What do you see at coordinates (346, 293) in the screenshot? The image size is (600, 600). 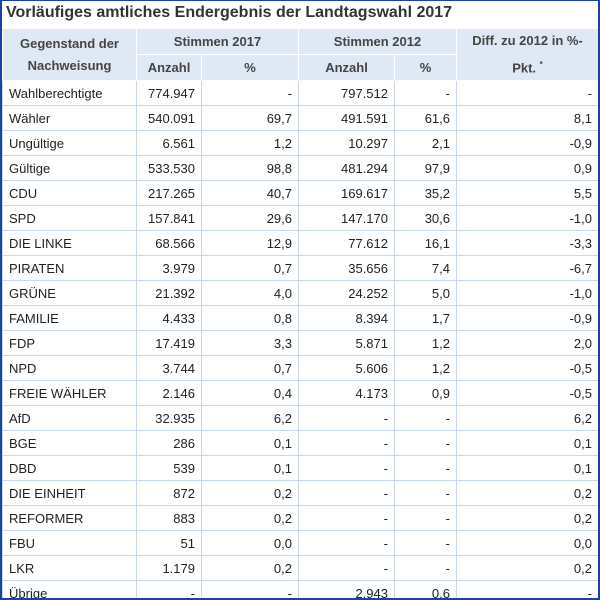 I see `votes-2012: 24.252` at bounding box center [346, 293].